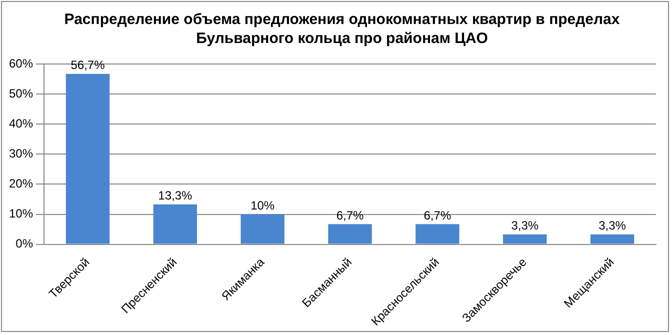 Image resolution: width=672 pixels, height=335 pixels. Describe the element at coordinates (88, 65) in the screenshot. I see `data-label: 56,7%` at that location.